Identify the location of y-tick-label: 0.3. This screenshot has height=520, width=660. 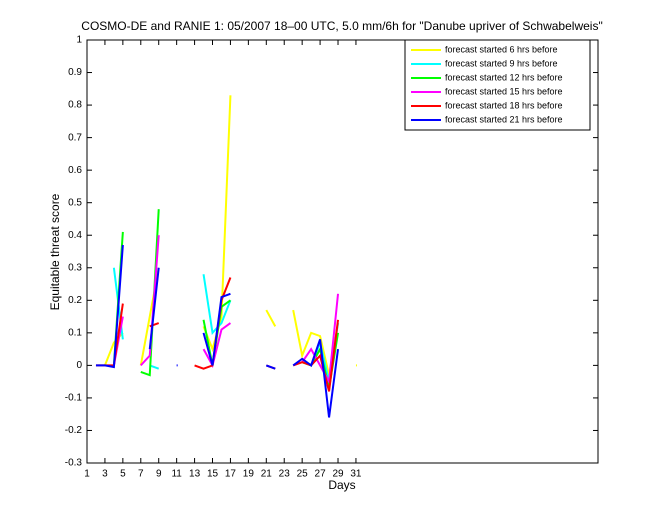
(75, 267).